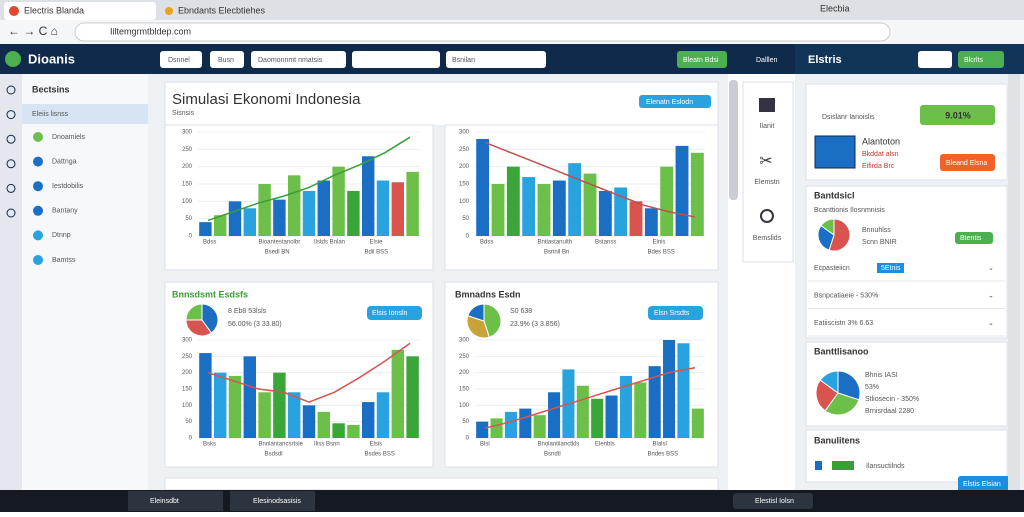  Describe the element at coordinates (832, 268) in the screenshot. I see `row-label: Ecpasteiicn` at that location.